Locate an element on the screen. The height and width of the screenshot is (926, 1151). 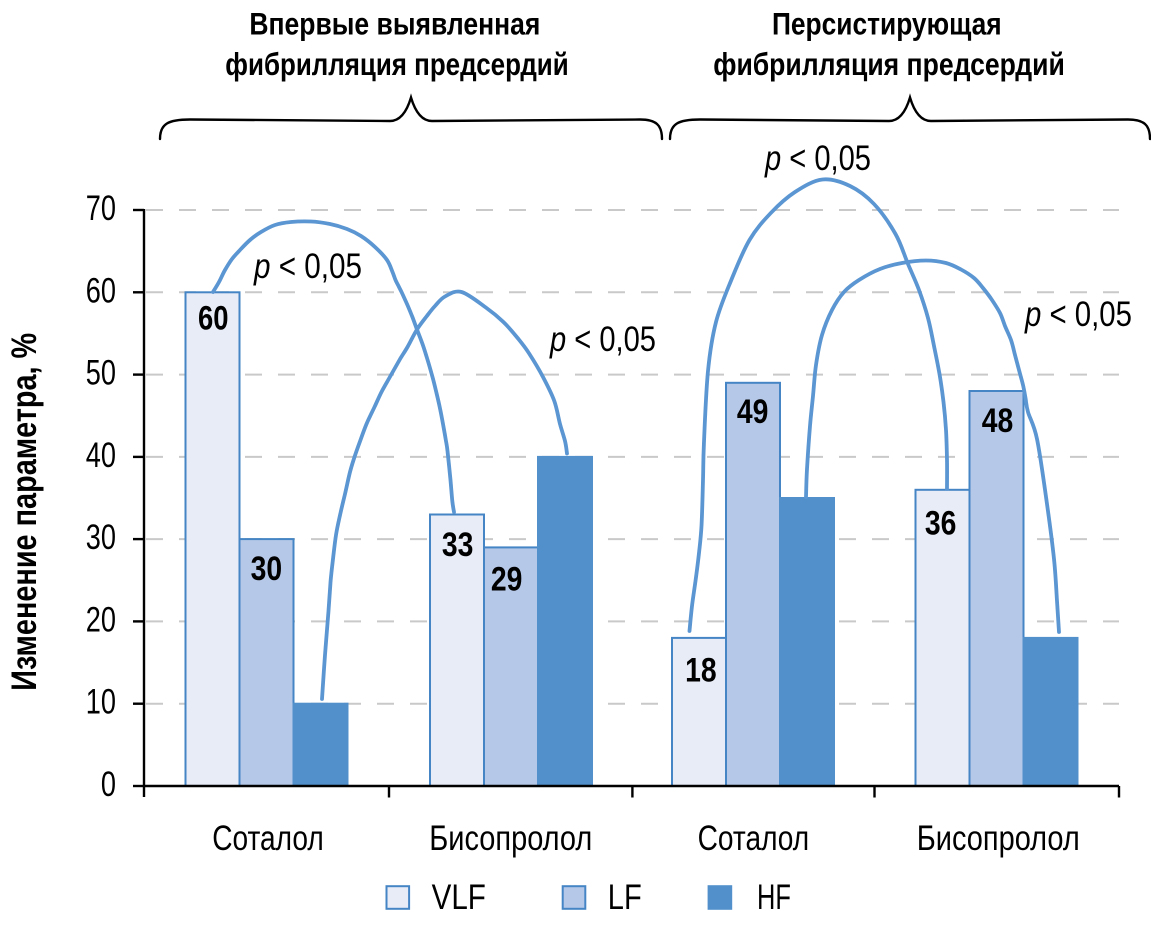
svg-text: 40 is located at coordinates (101, 455).